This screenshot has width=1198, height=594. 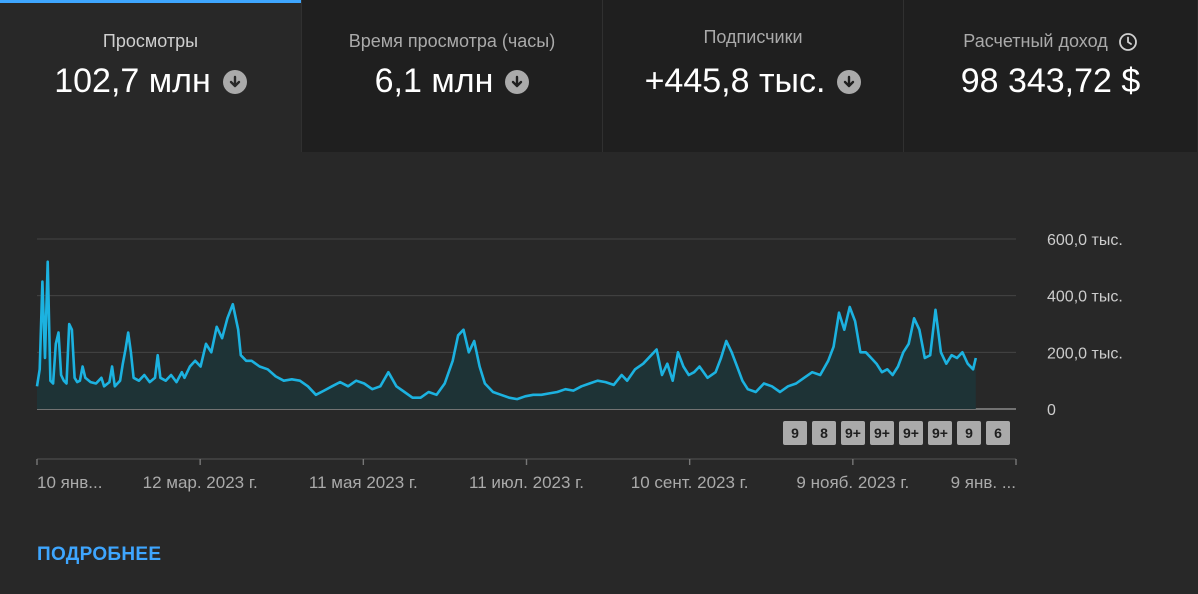 I want to click on tab-watch-time: Время просмотра (часы) 6,1 млн, so click(x=451, y=76).